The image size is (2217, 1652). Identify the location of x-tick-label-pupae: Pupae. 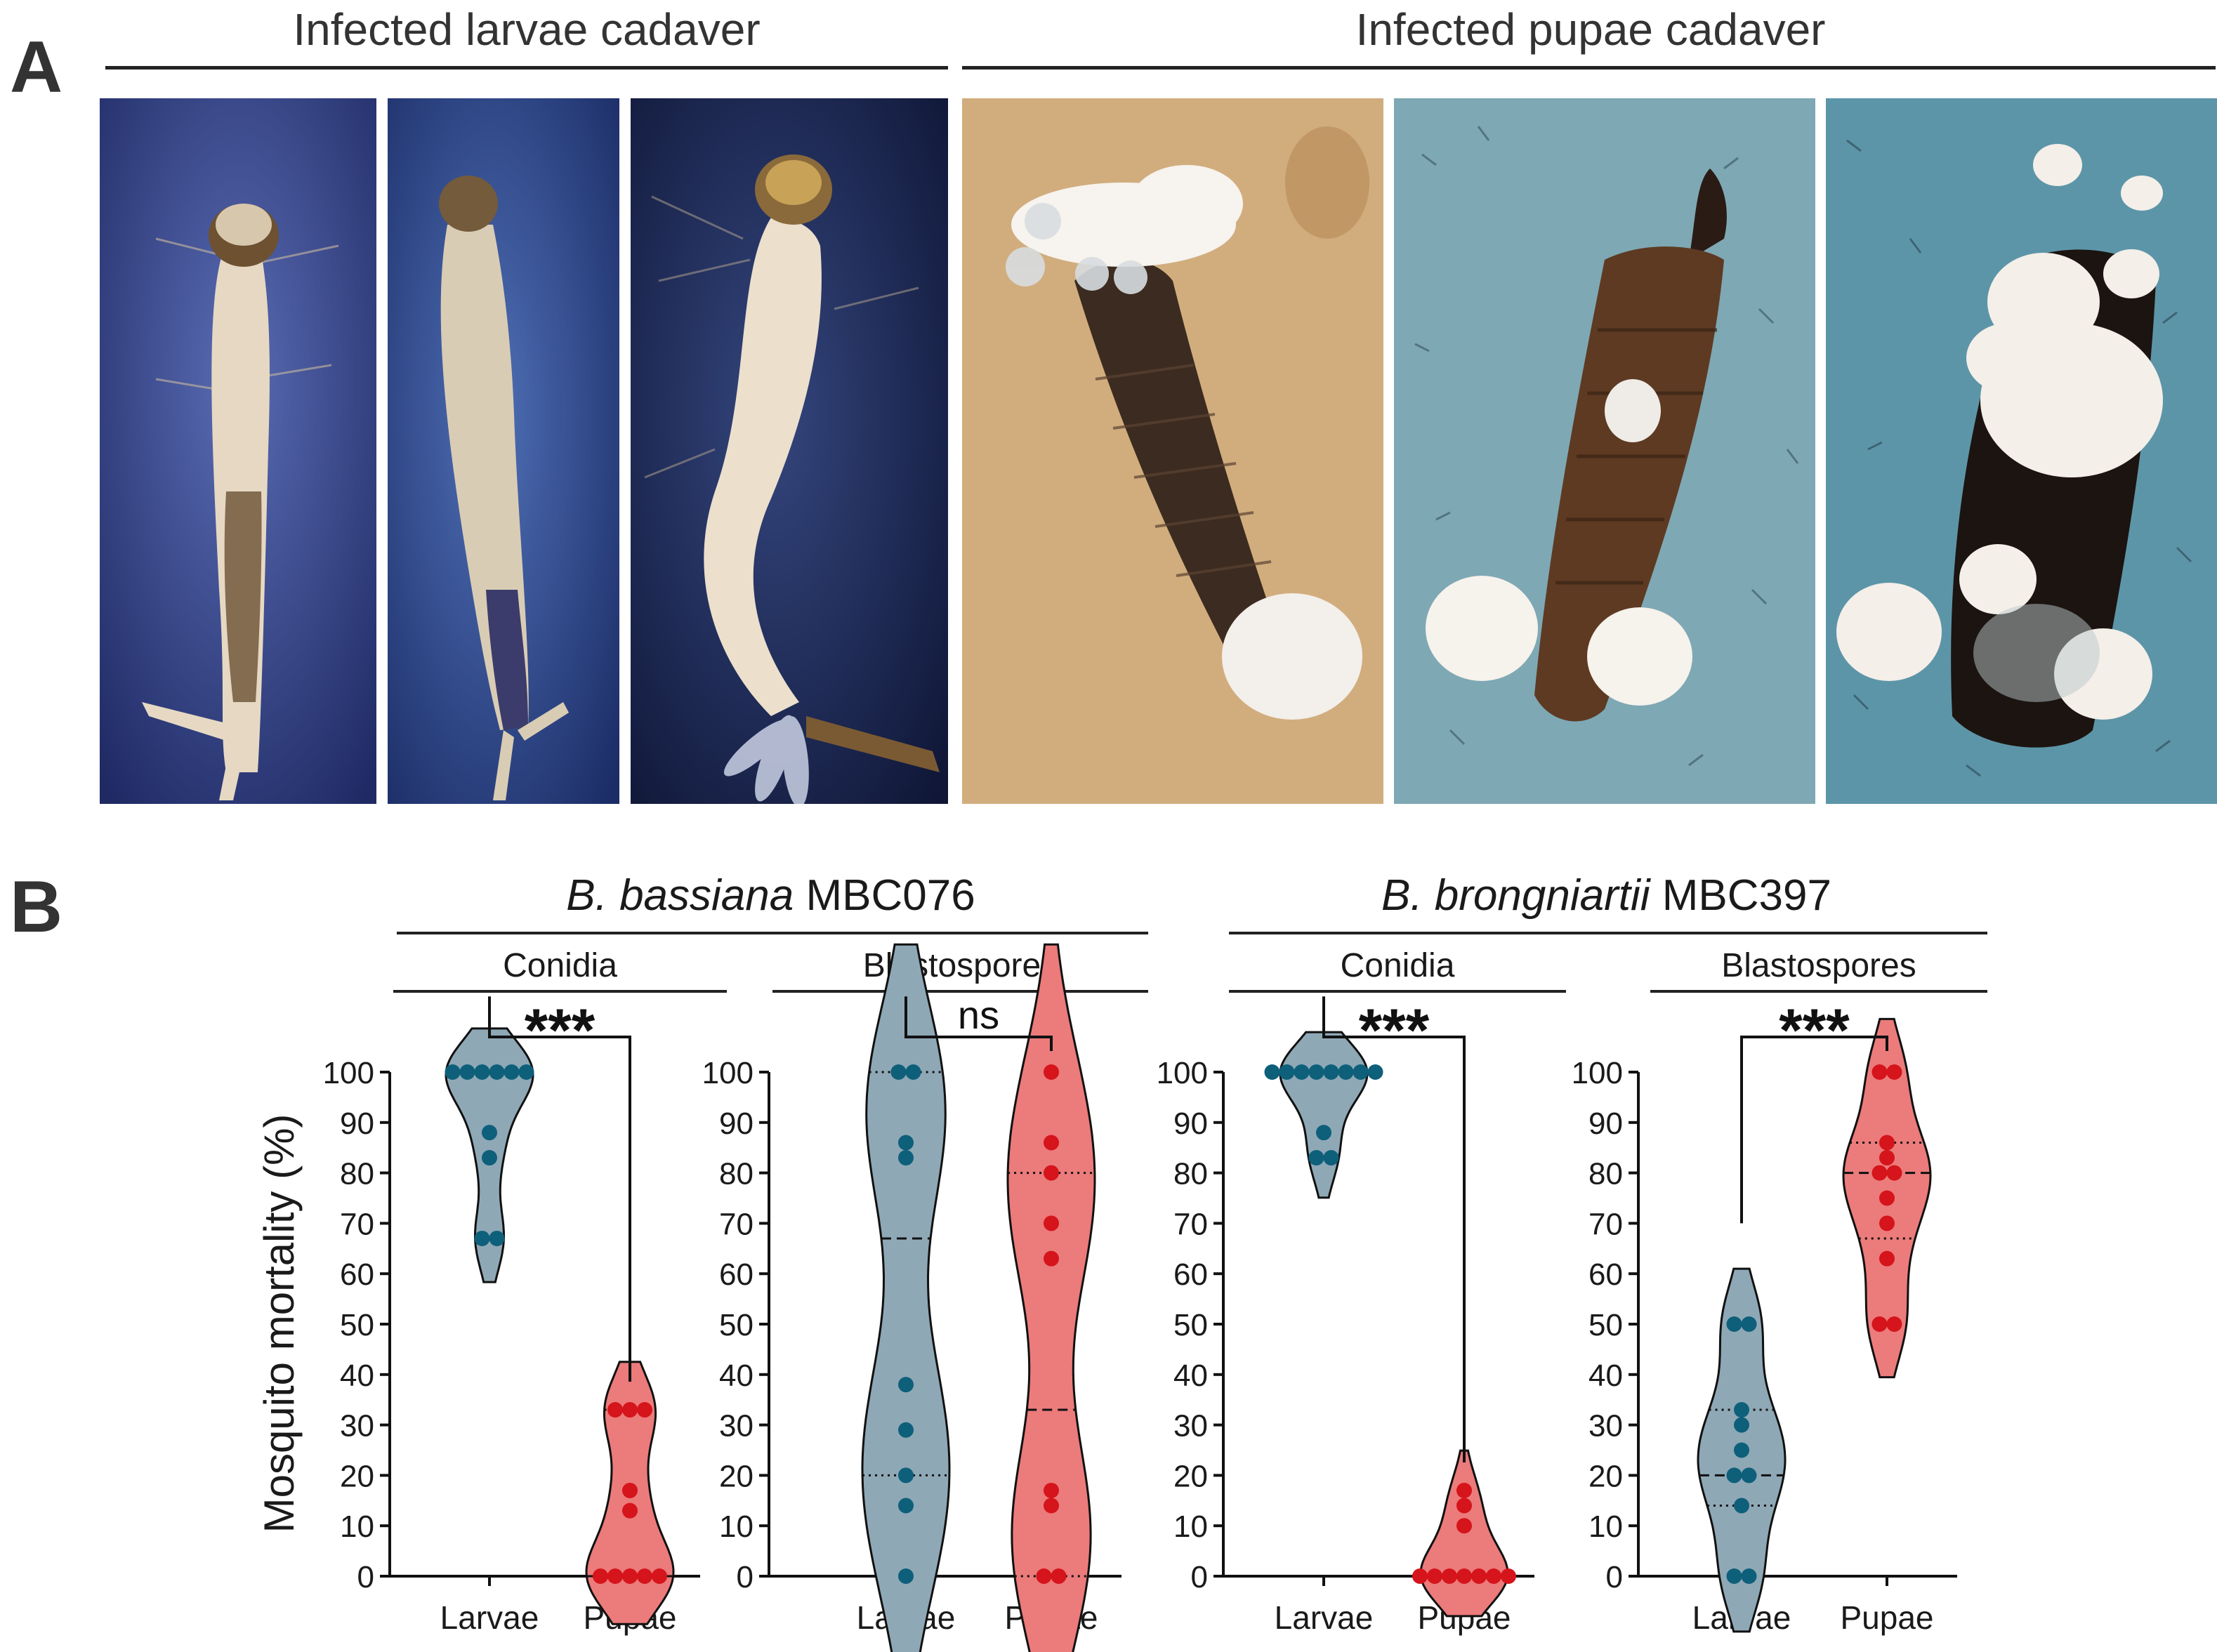
(1886, 1617).